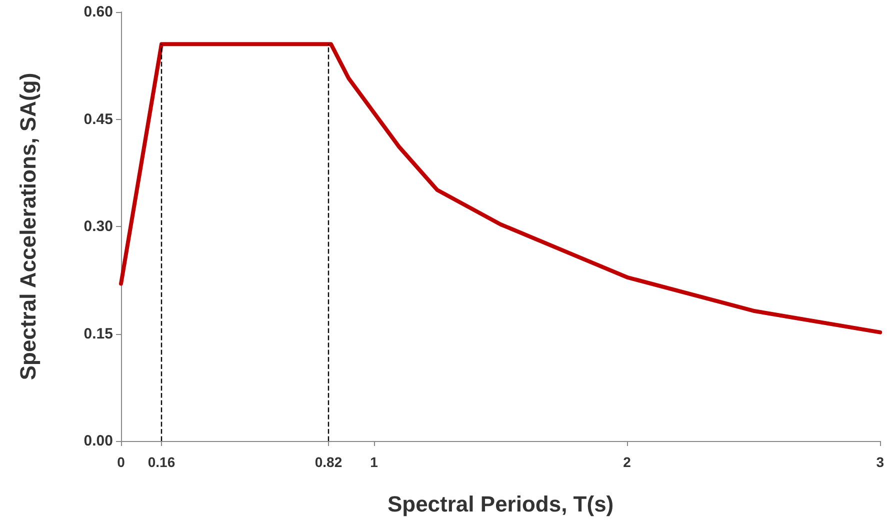 The image size is (887, 526). What do you see at coordinates (98, 333) in the screenshot?
I see `y-tick-label: 0.15` at bounding box center [98, 333].